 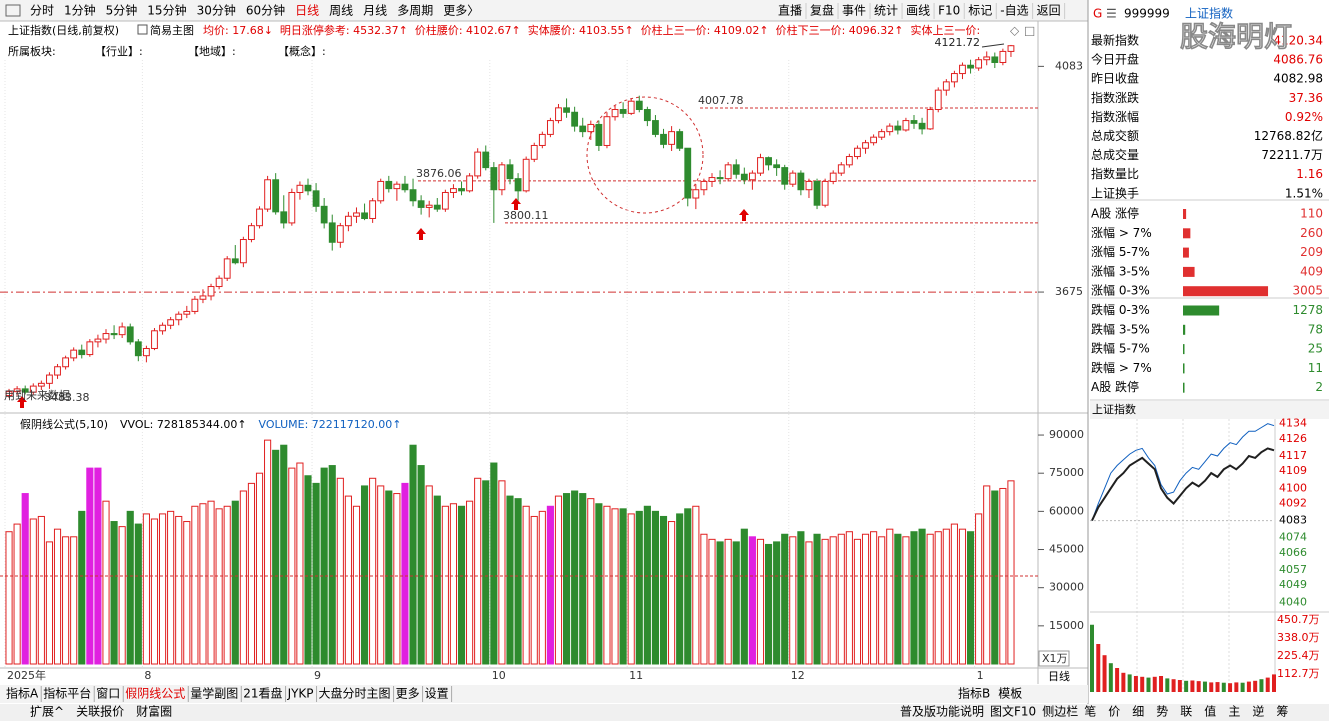 What do you see at coordinates (47, 712) in the screenshot?
I see `status-item: 扩展^` at bounding box center [47, 712].